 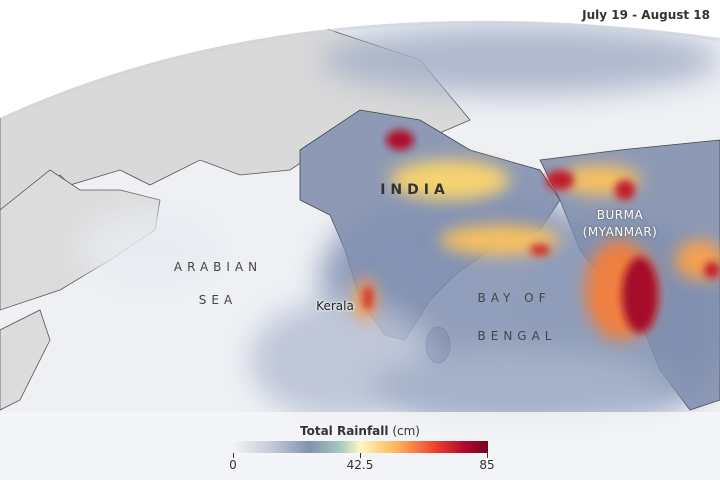 What do you see at coordinates (517, 336) in the screenshot?
I see `label-bengal: BENGAL` at bounding box center [517, 336].